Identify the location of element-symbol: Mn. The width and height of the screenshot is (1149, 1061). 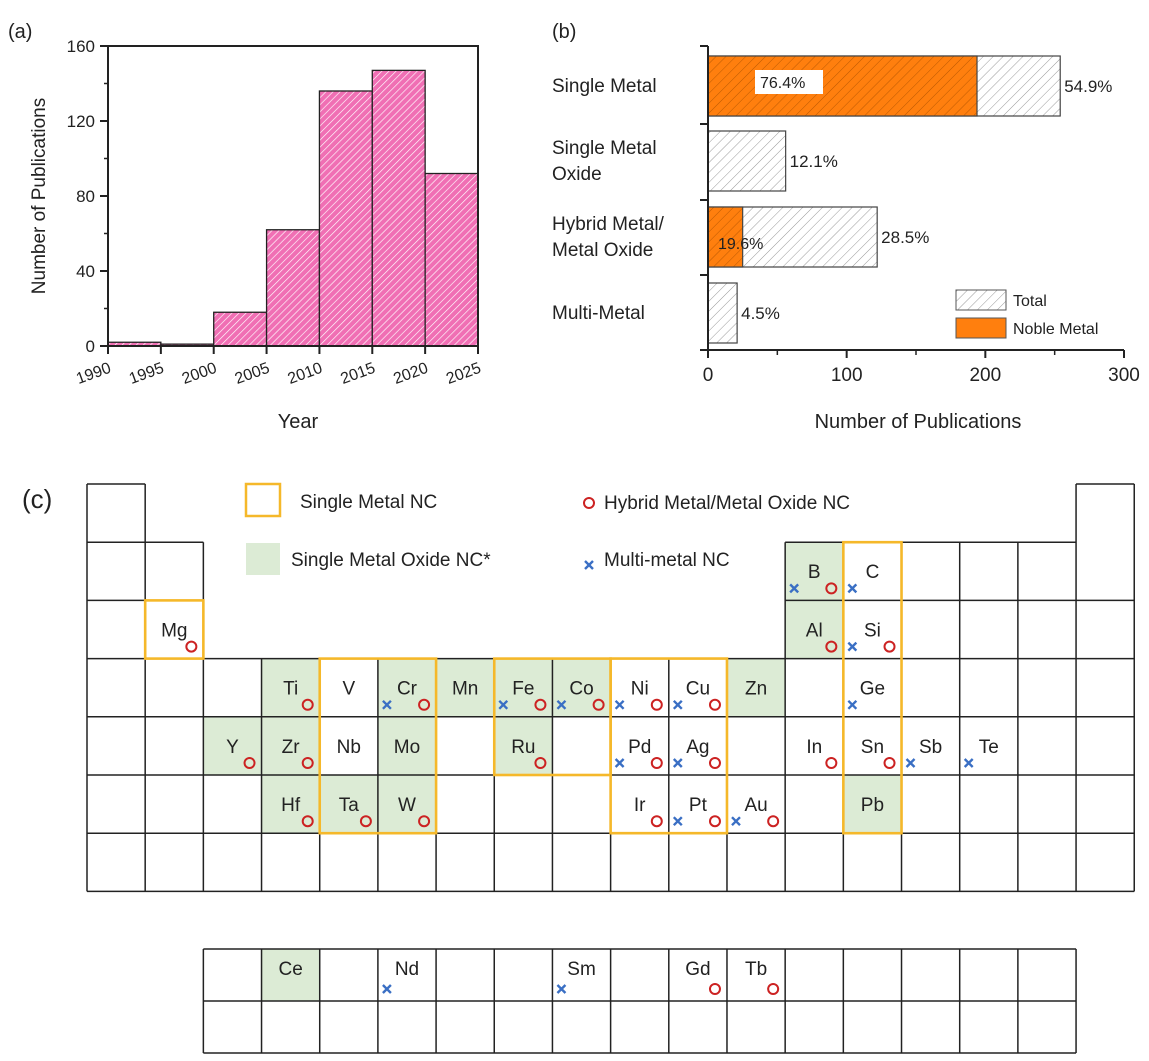
(465, 689).